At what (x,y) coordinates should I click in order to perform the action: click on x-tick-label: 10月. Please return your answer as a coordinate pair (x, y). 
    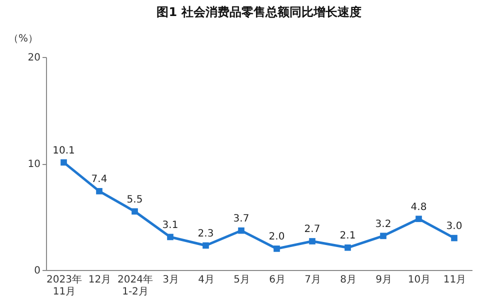
    Looking at the image, I should click on (419, 280).